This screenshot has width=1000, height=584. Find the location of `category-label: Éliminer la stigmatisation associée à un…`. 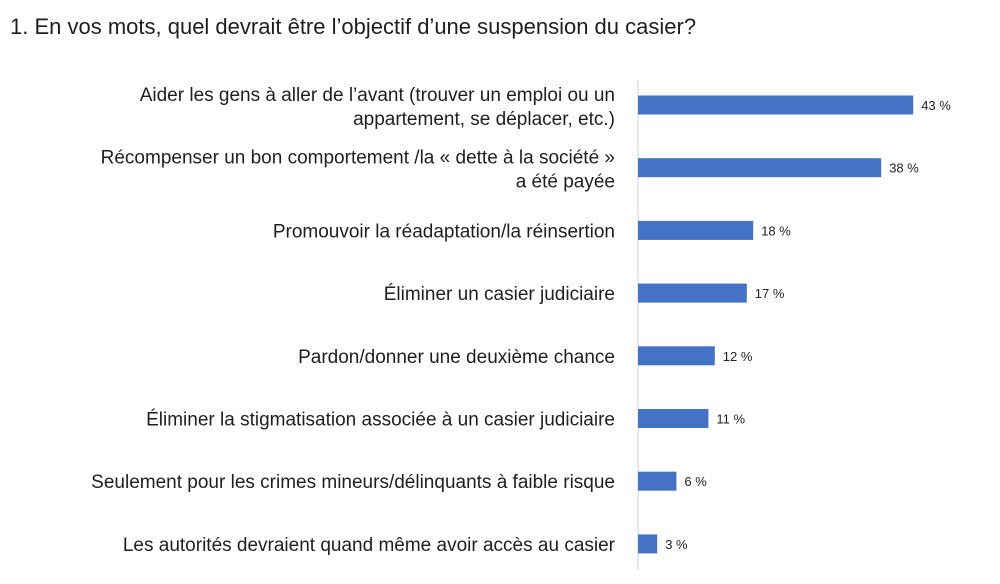

category-label: Éliminer la stigmatisation associée à un… is located at coordinates (380, 420).